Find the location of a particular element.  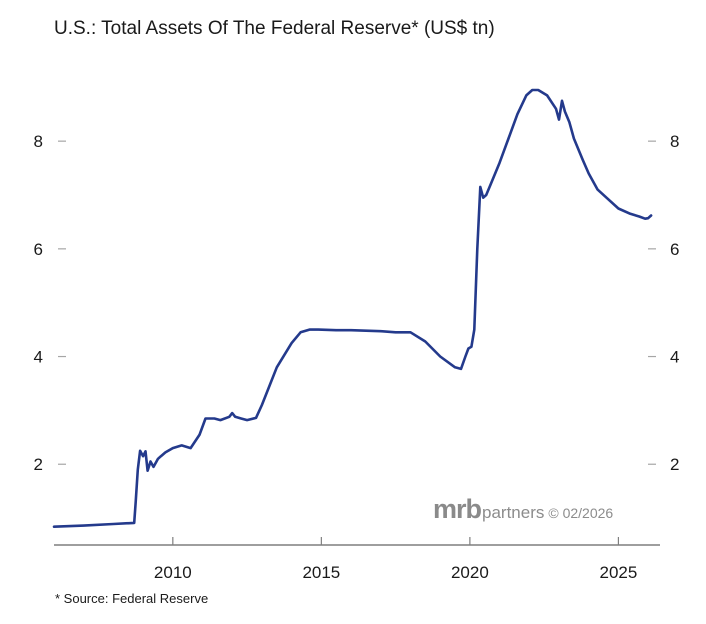

x-tick-label: 2015 is located at coordinates (321, 572).